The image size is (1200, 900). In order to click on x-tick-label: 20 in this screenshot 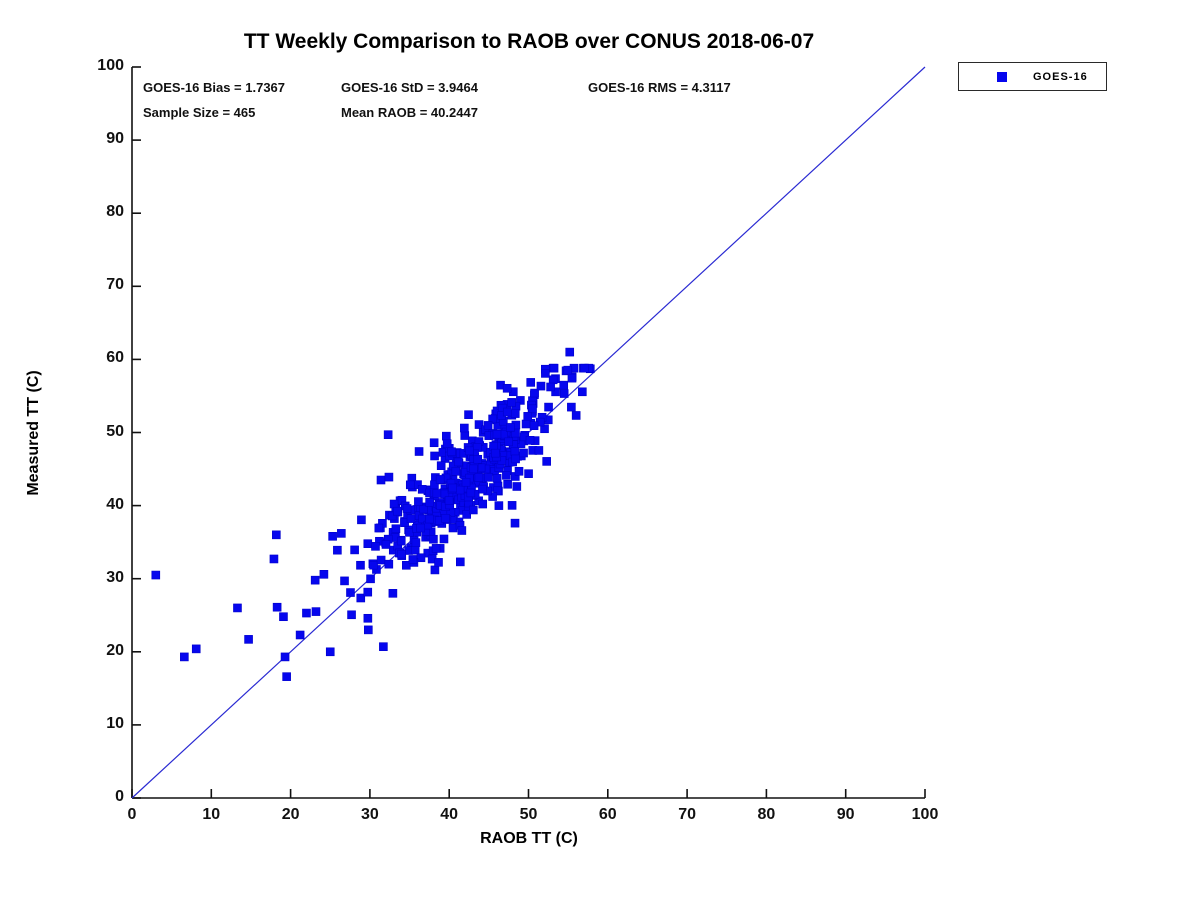, I will do `click(290, 814)`.